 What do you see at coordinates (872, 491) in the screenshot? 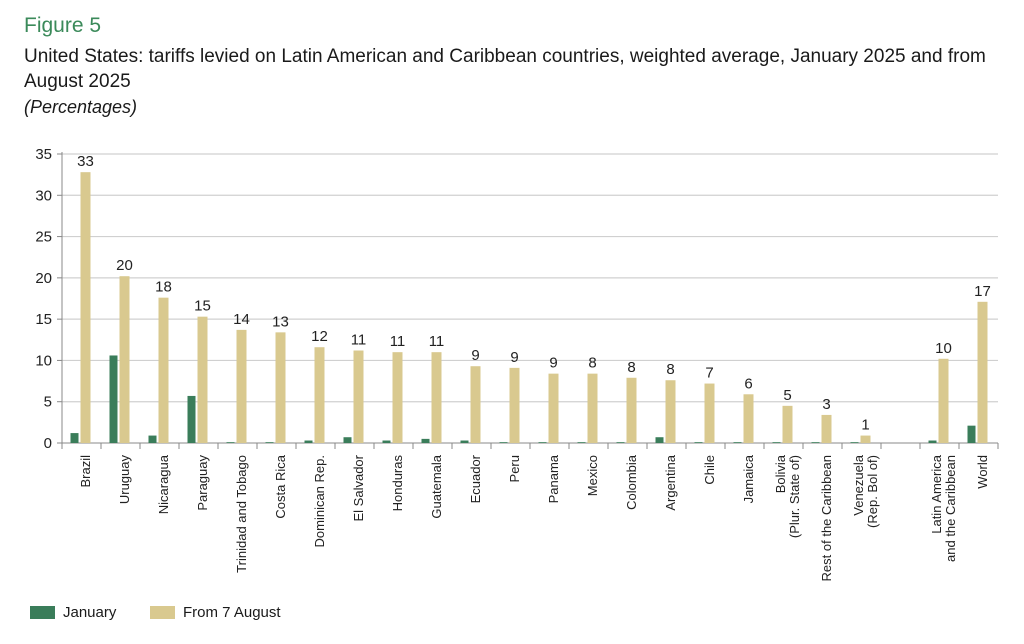
I see `category-label: (Rep. Bol of)` at bounding box center [872, 491].